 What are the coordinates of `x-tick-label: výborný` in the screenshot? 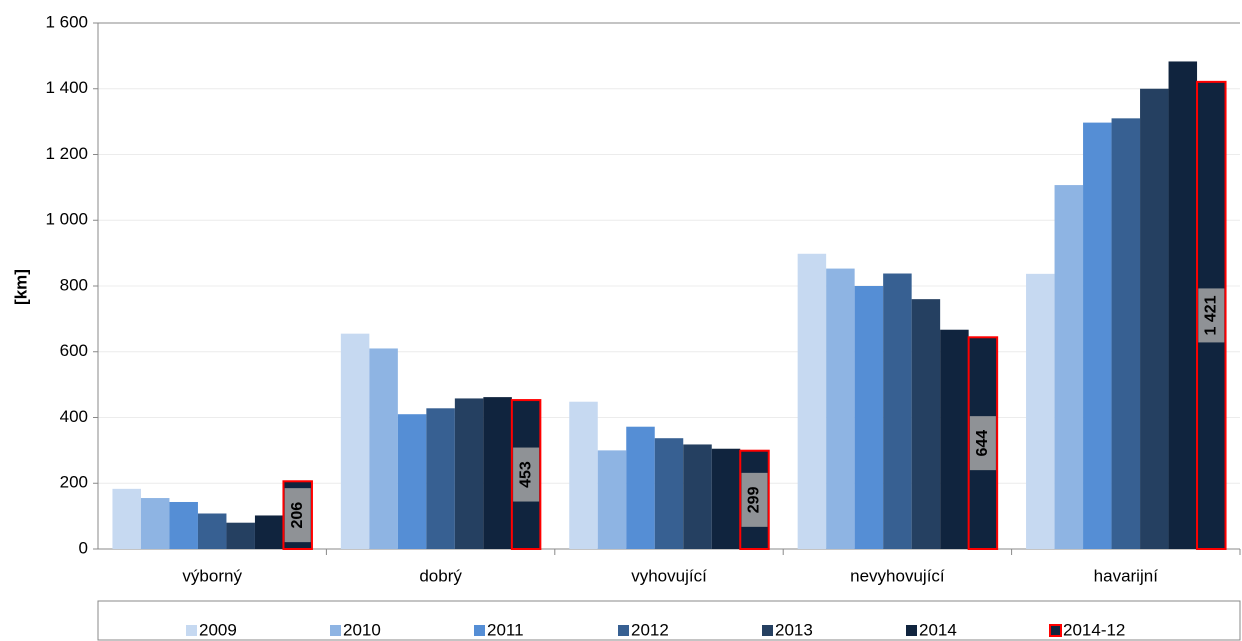 It's located at (212, 575).